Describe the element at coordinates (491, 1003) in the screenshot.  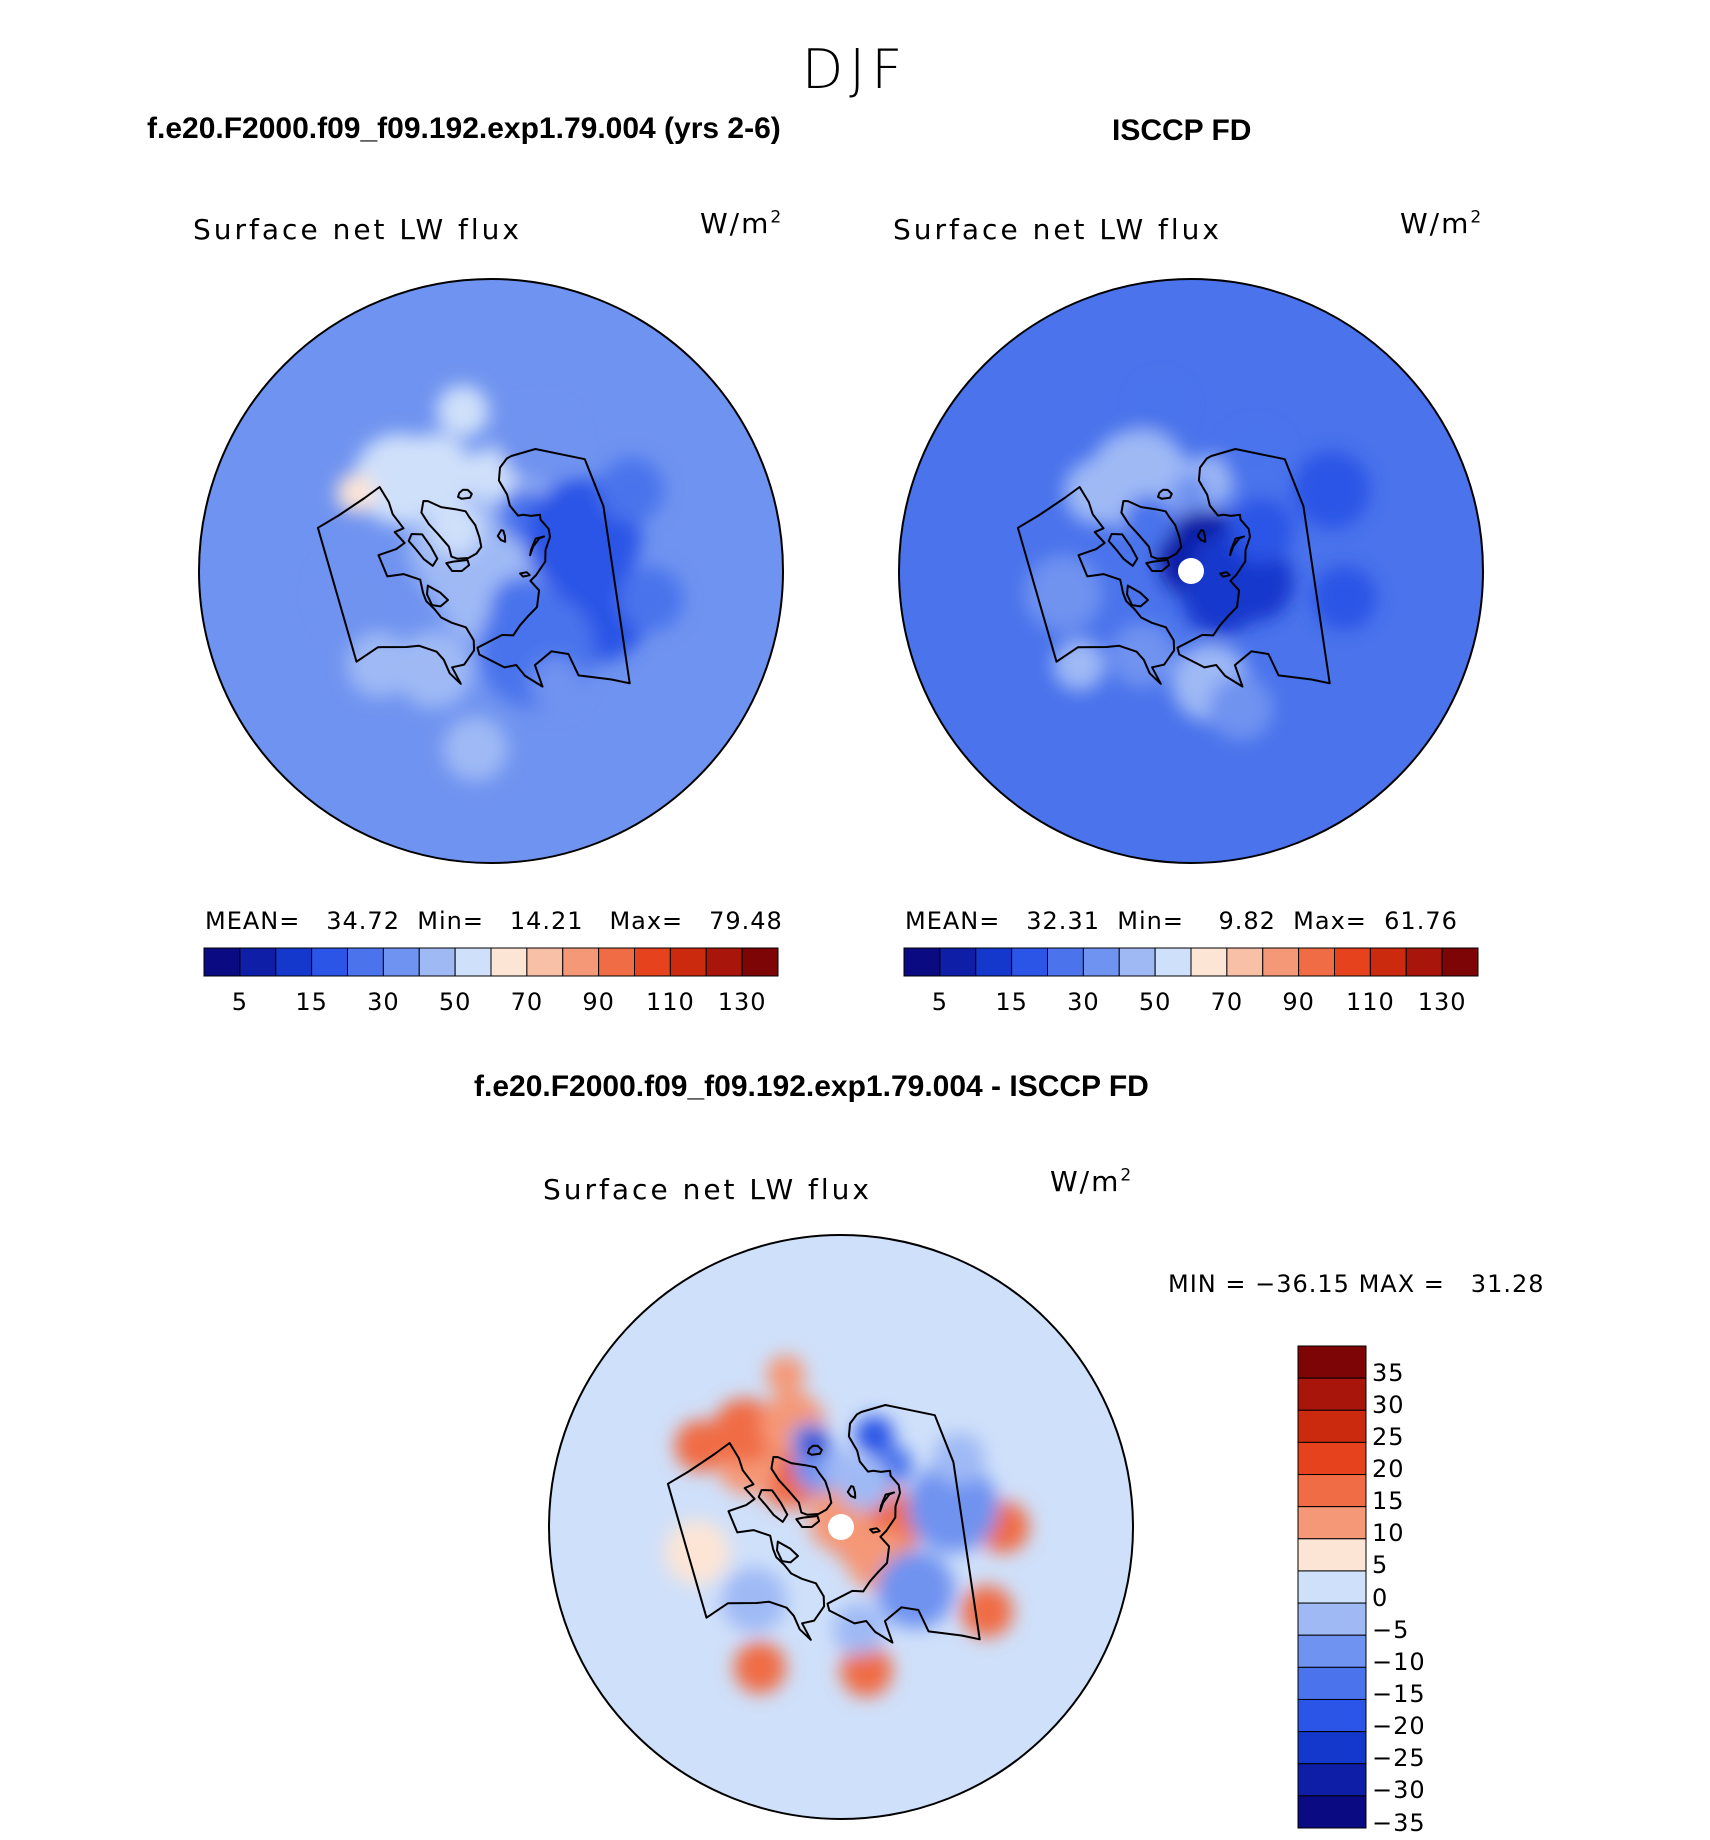
I see `colorbar-ticks-model: 5 15 30 50 70 90 110 130` at that location.